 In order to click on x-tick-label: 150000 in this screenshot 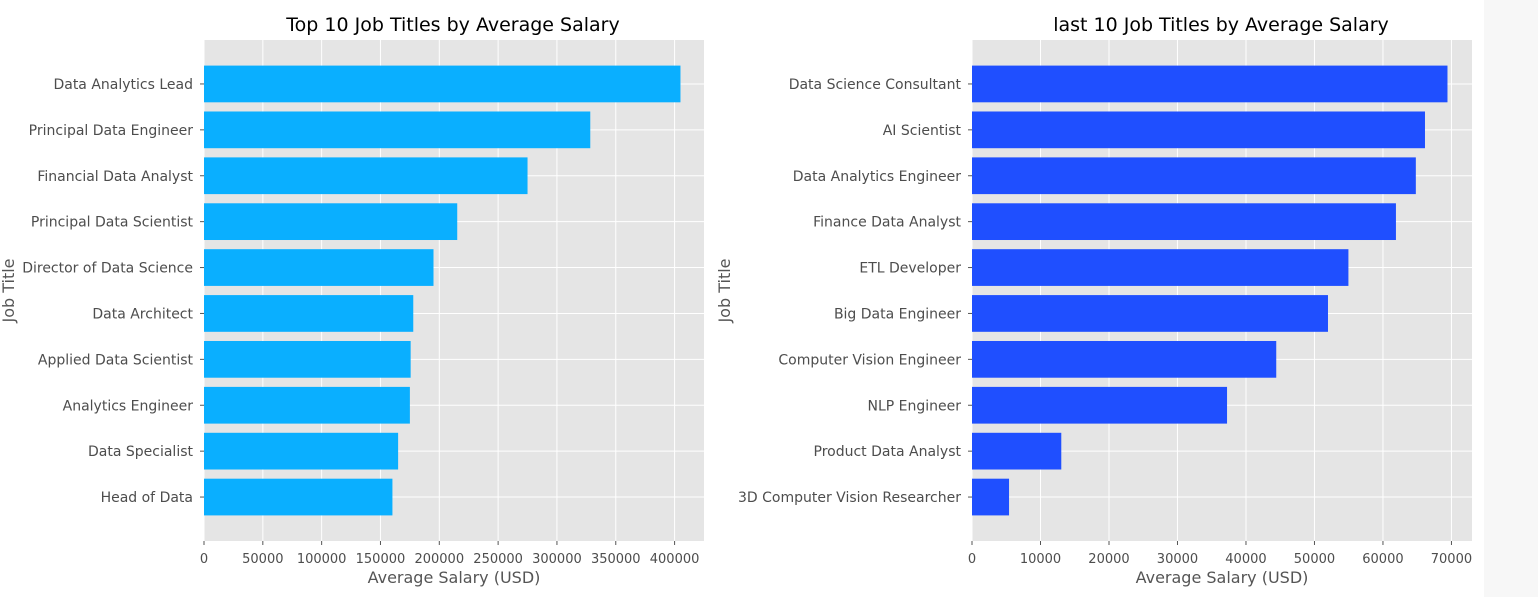, I will do `click(381, 559)`.